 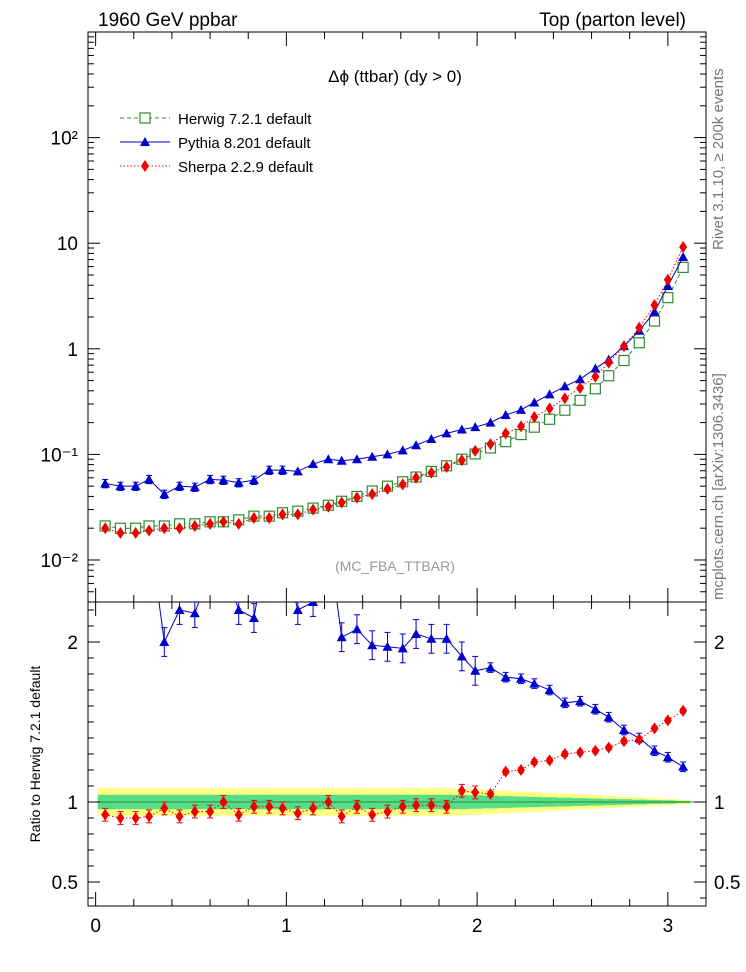 What do you see at coordinates (60, 561) in the screenshot?
I see `y-tick-label: 10⁻²` at bounding box center [60, 561].